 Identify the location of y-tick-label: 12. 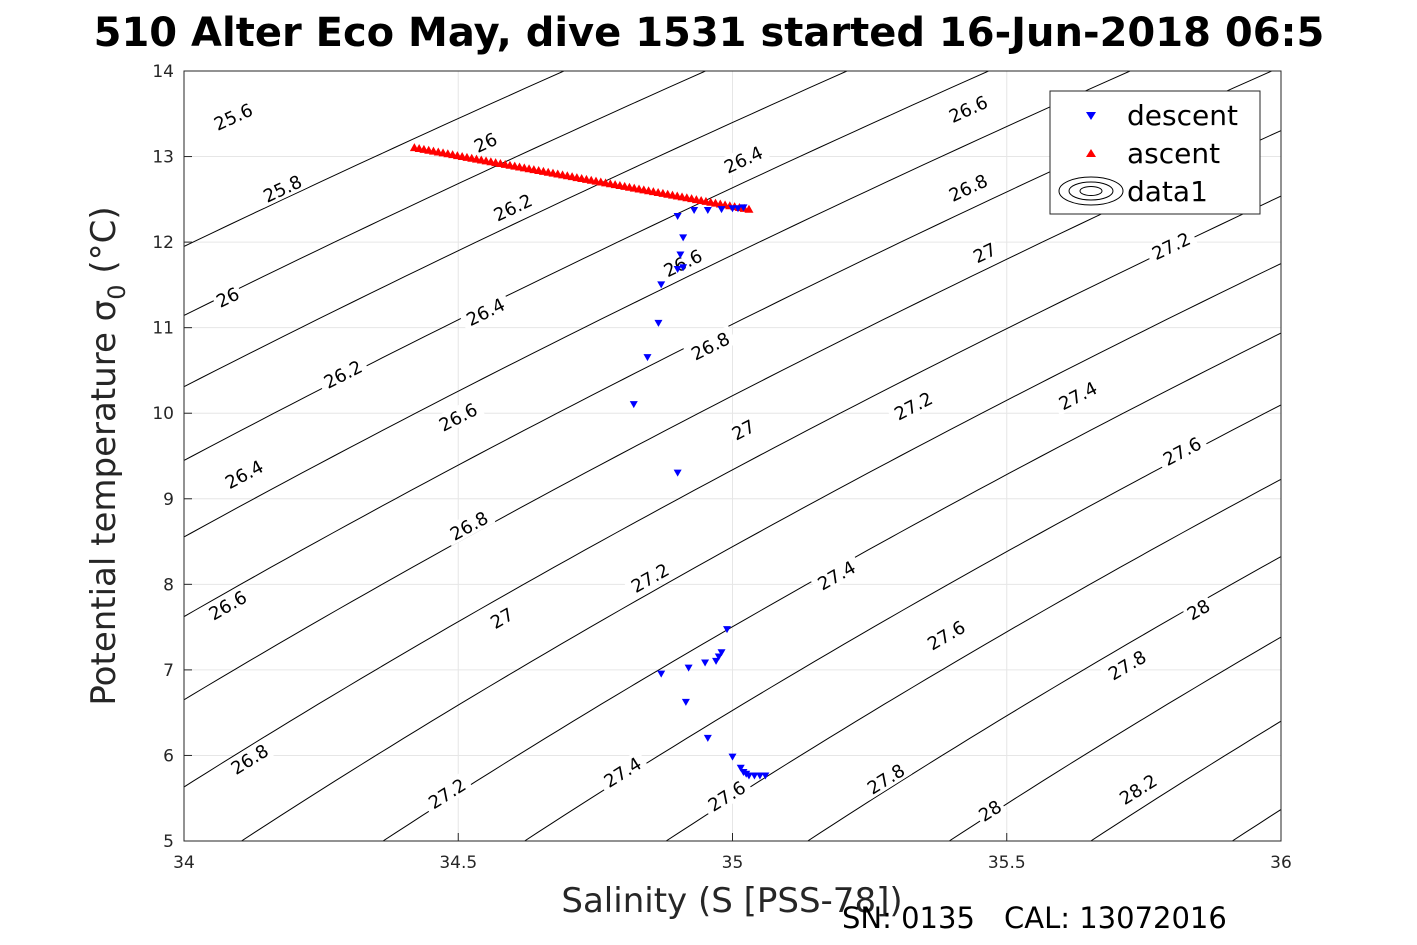
(163, 243).